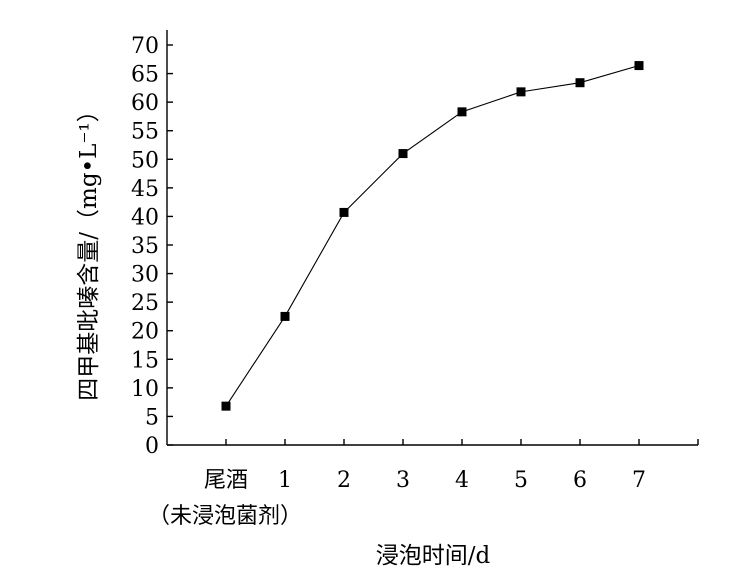  Describe the element at coordinates (145, 46) in the screenshot. I see `y-tick-label: 70` at that location.